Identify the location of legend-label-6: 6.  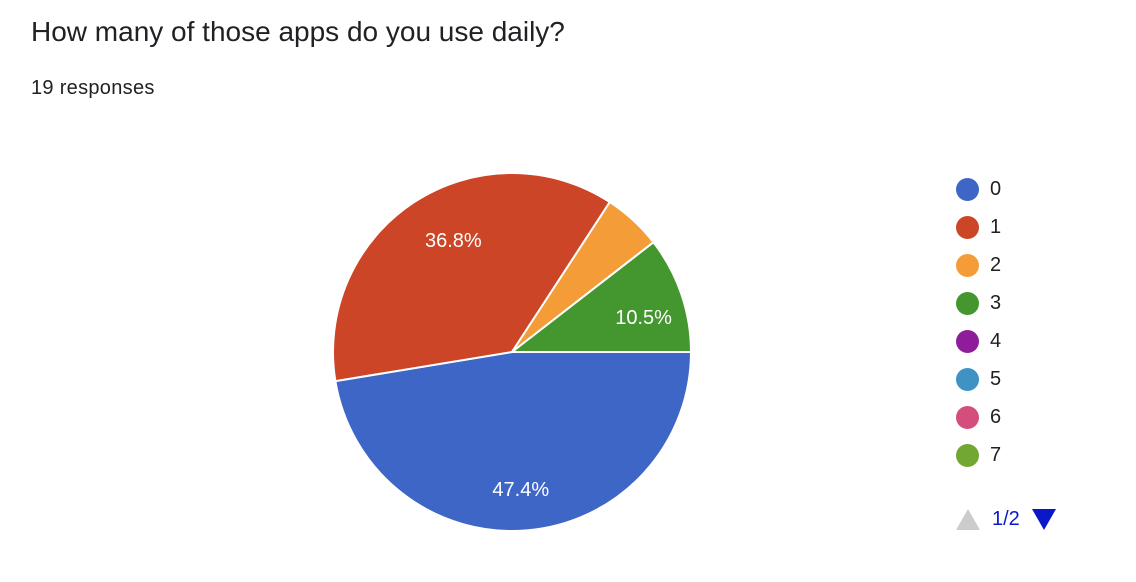
(996, 416).